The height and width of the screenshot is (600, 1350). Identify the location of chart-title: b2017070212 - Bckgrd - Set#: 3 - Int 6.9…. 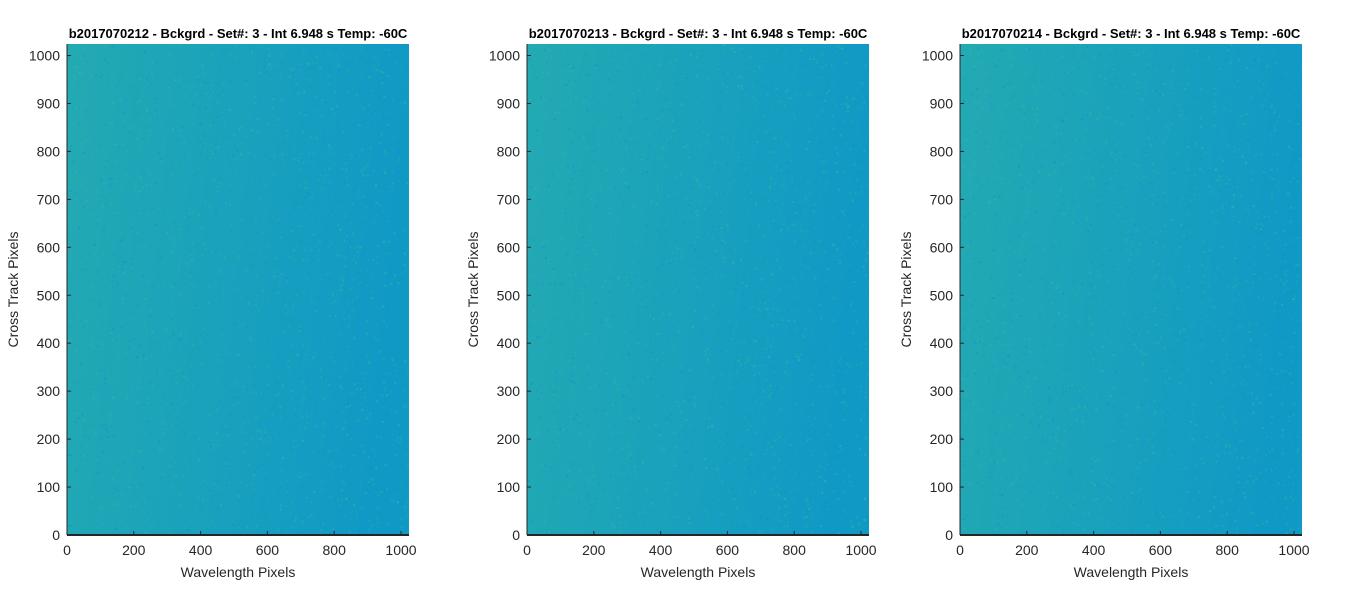
(238, 33).